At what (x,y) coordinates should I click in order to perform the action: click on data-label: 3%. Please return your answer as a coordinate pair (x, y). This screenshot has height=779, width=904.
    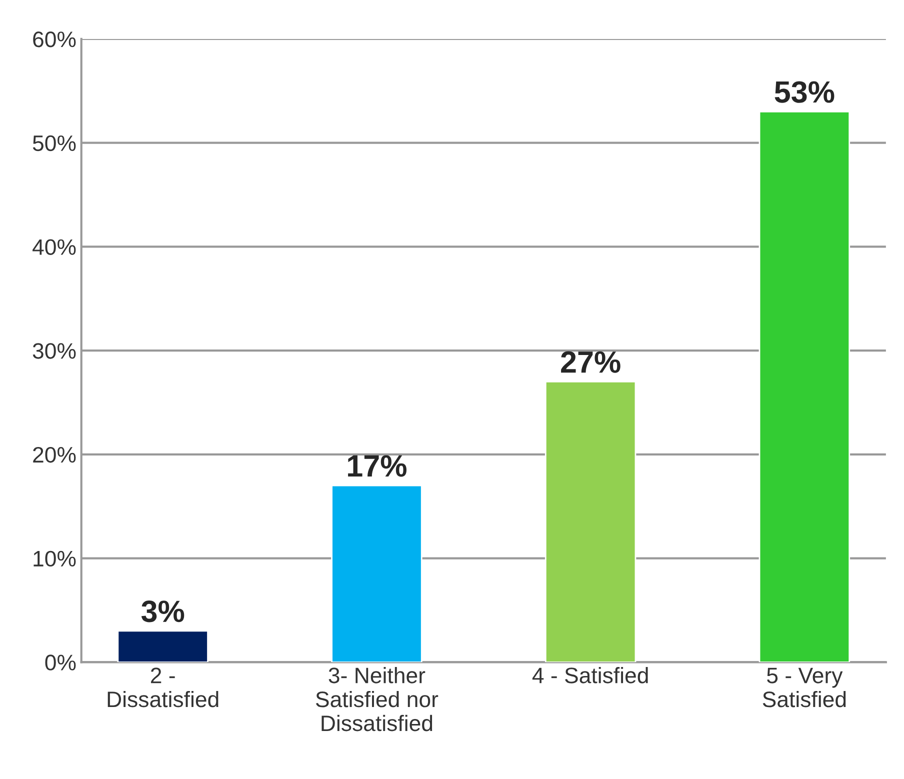
    Looking at the image, I should click on (162, 611).